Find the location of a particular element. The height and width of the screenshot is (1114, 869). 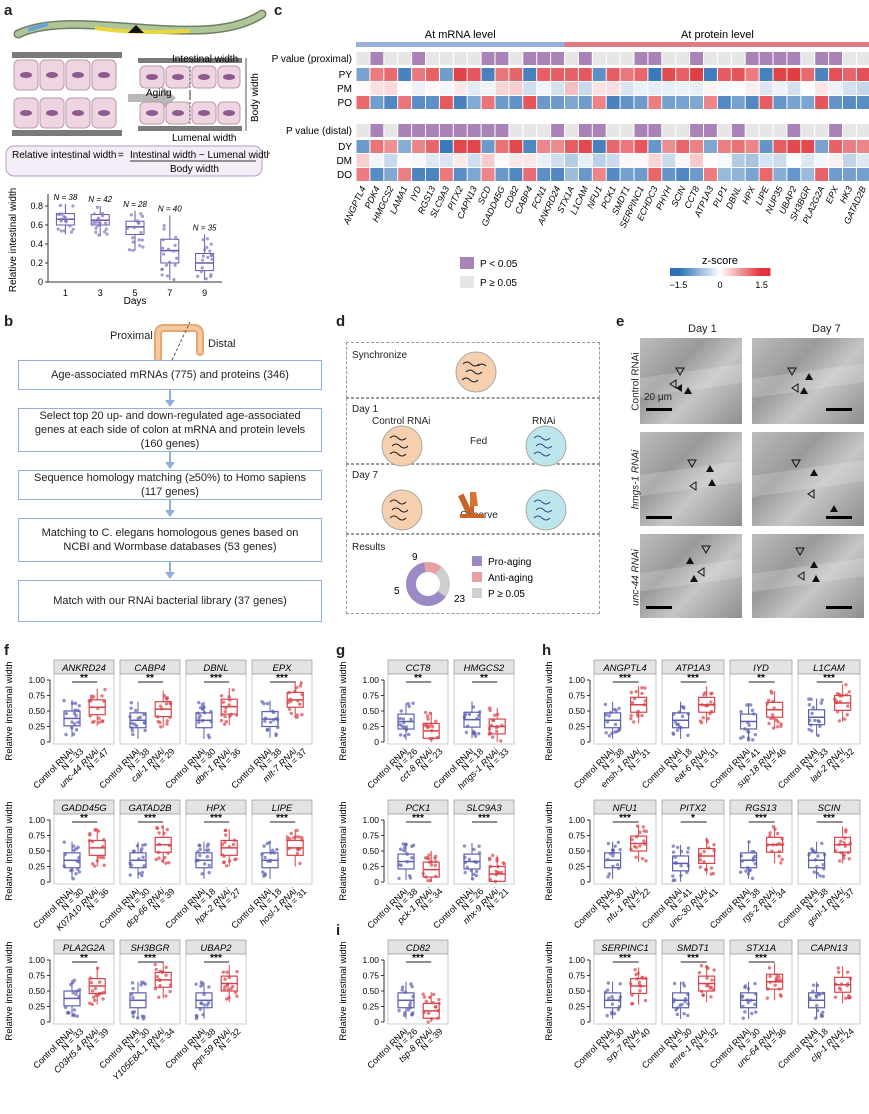

a-xtick-label: 5 is located at coordinates (134, 293).